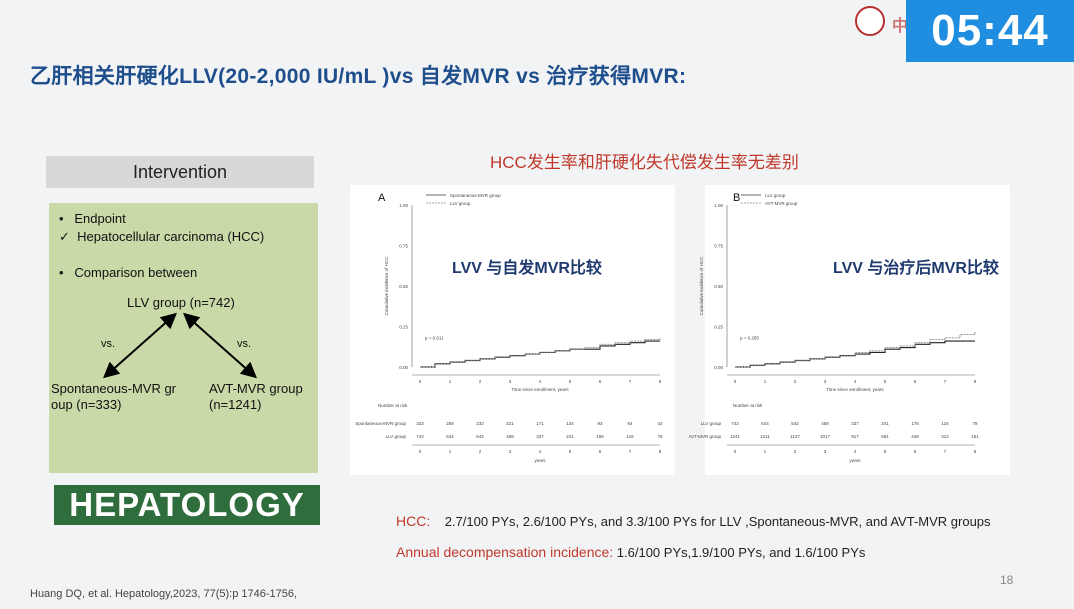 Image resolution: width=1074 pixels, height=609 pixels. What do you see at coordinates (413, 521) in the screenshot?
I see `hcc-result-label: HCC:` at bounding box center [413, 521].